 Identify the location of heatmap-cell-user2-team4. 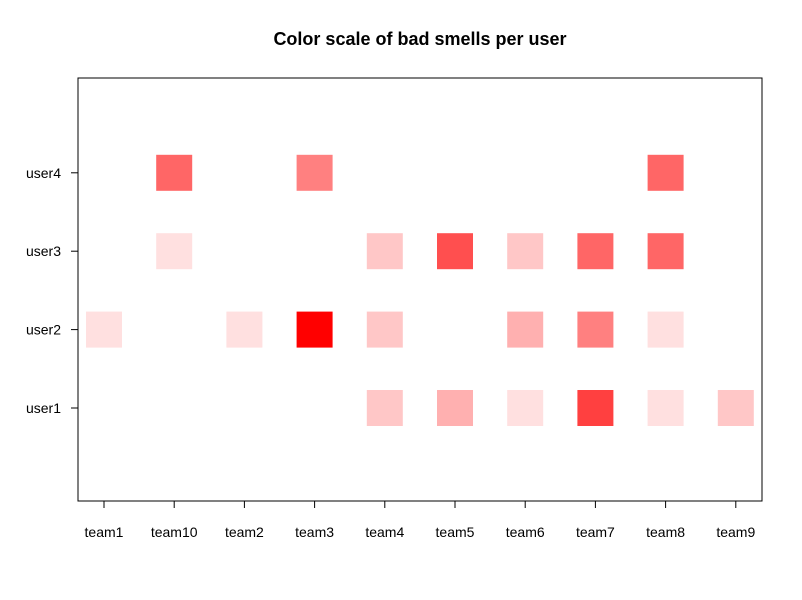
(384, 329).